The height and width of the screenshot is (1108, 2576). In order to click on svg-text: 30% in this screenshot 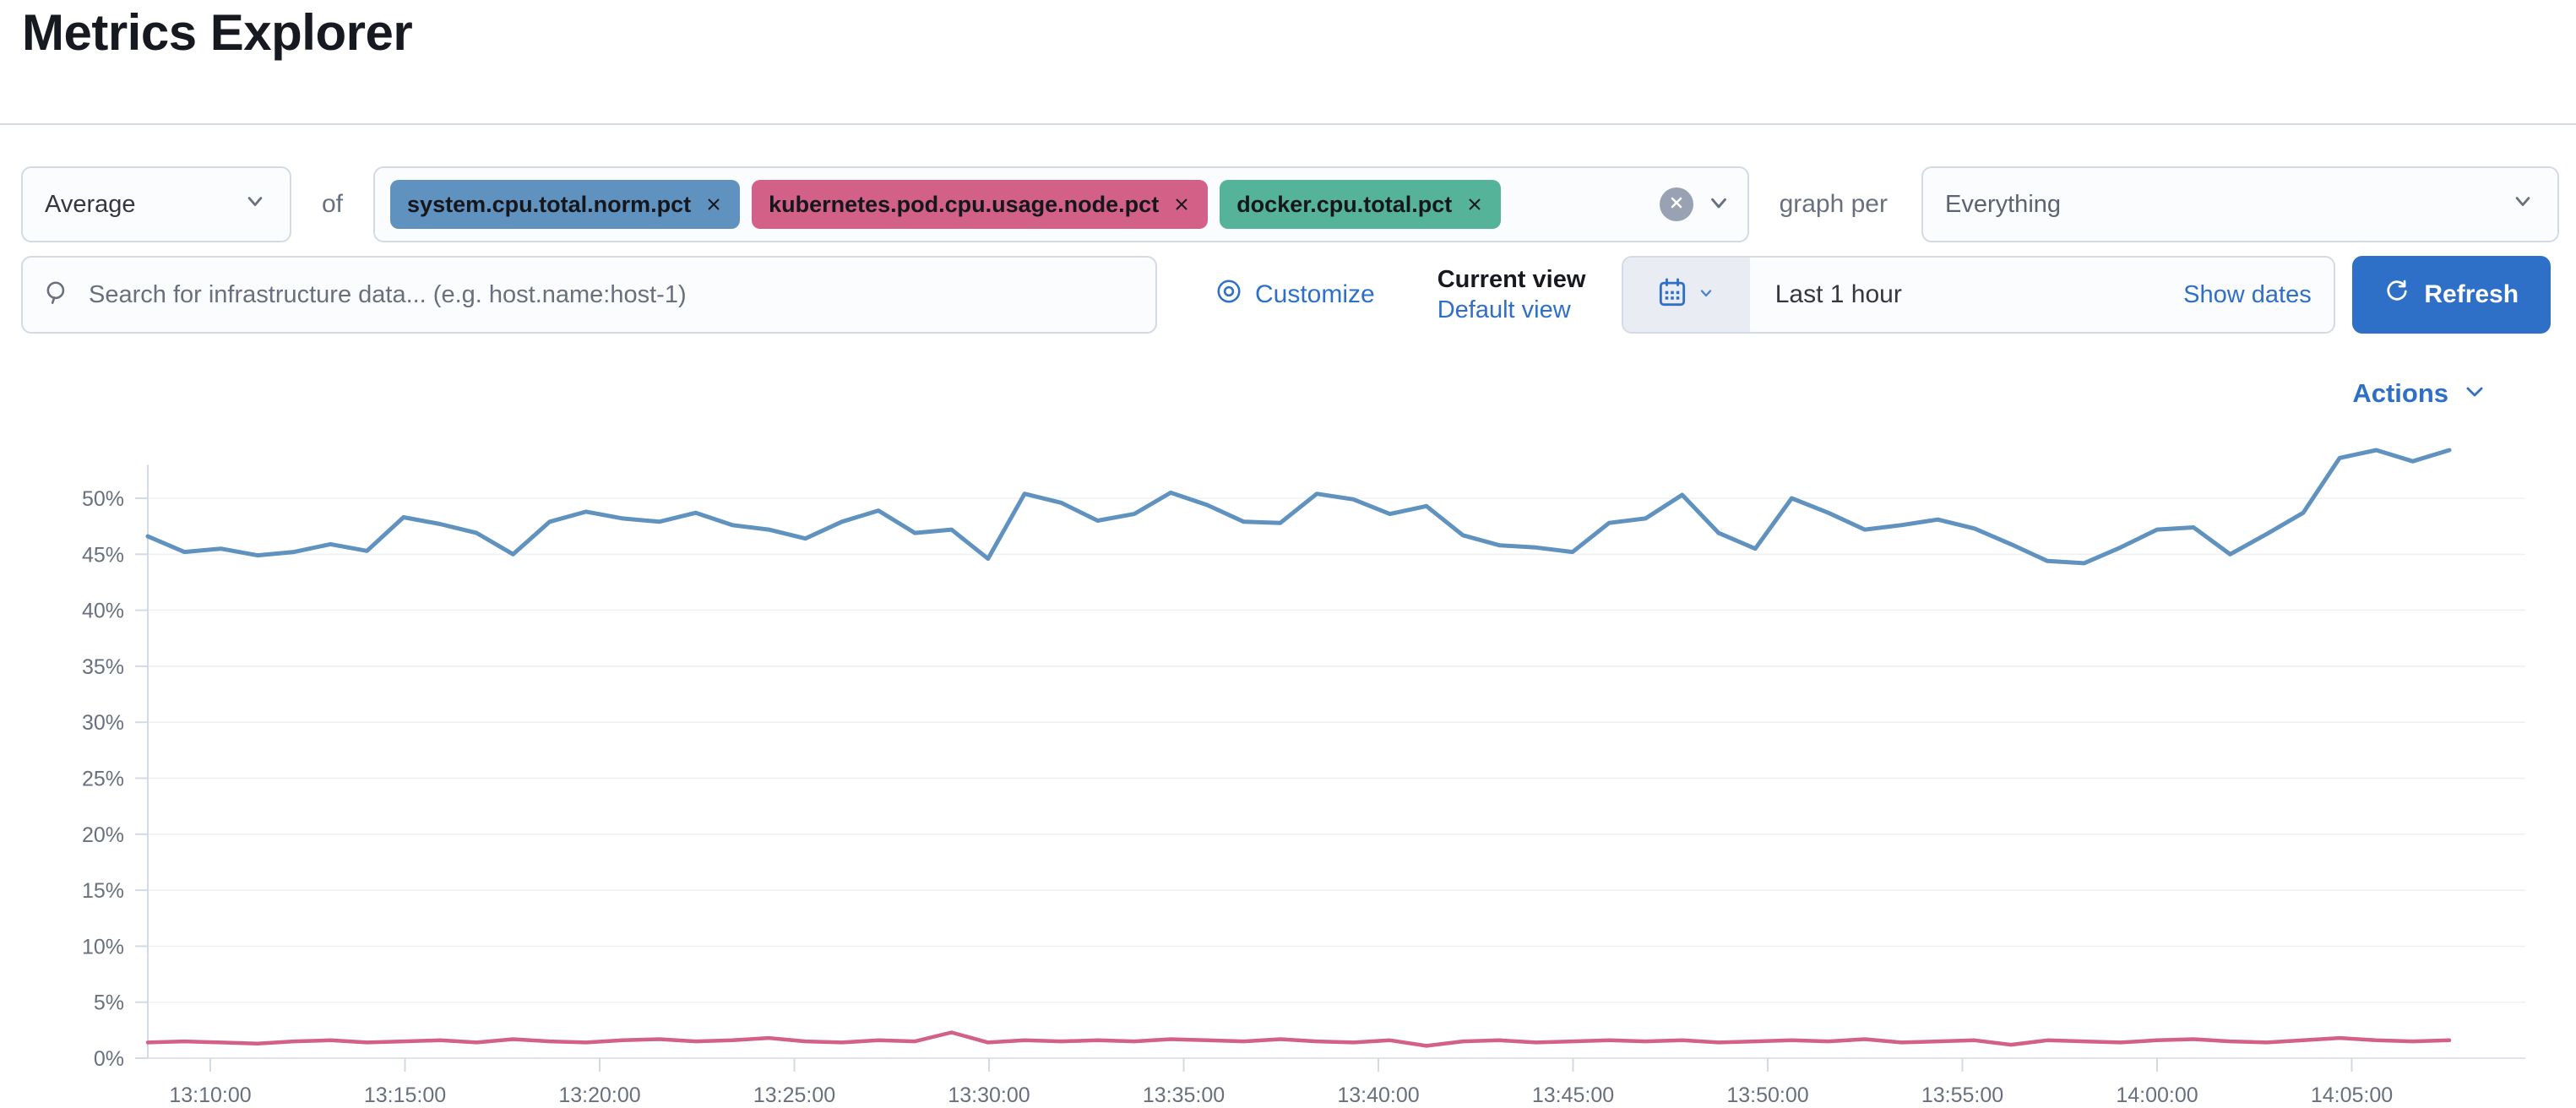, I will do `click(103, 723)`.